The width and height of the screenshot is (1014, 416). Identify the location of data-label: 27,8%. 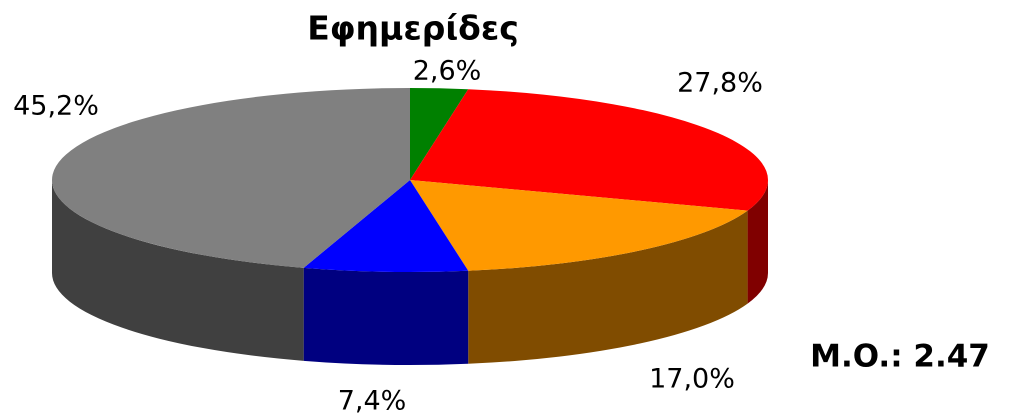
(720, 83).